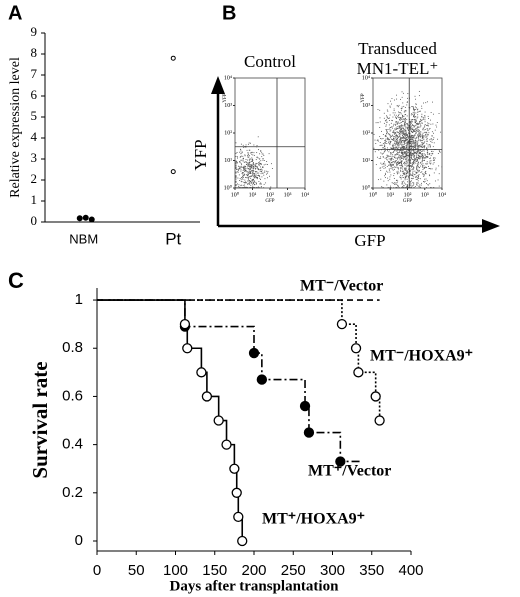 This screenshot has width=520, height=597. Describe the element at coordinates (390, 195) in the screenshot. I see `x-tick-label: 10¹` at that location.